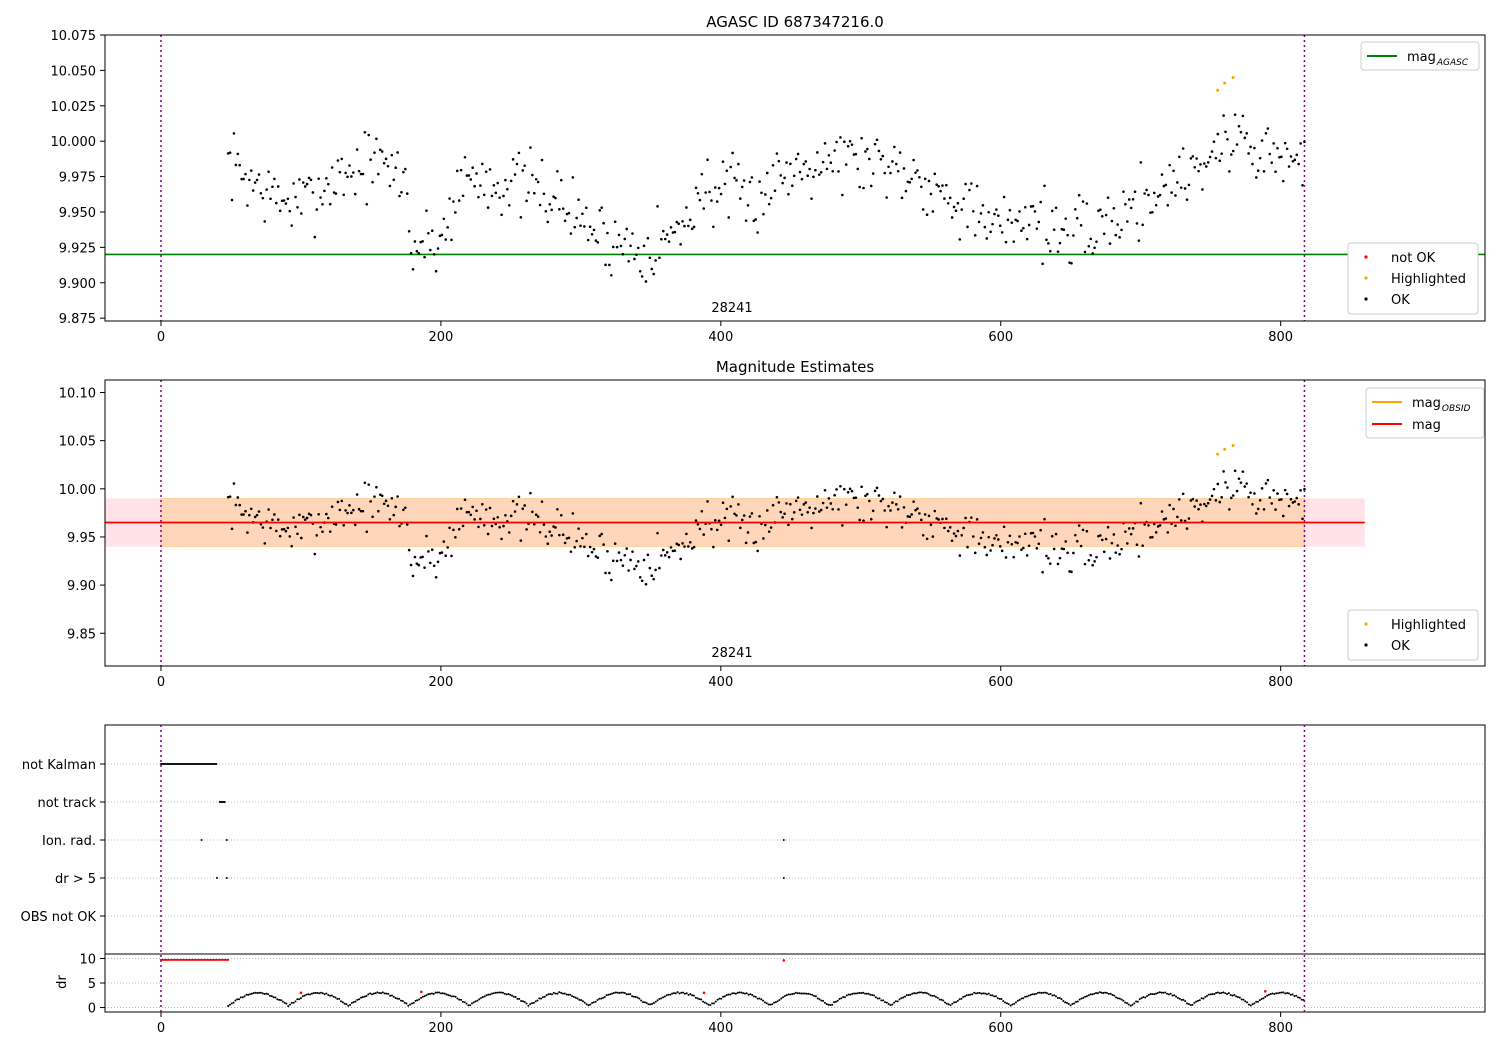 The image size is (1500, 1050). I want to click on dr-tick-label: 0, so click(92, 1009).